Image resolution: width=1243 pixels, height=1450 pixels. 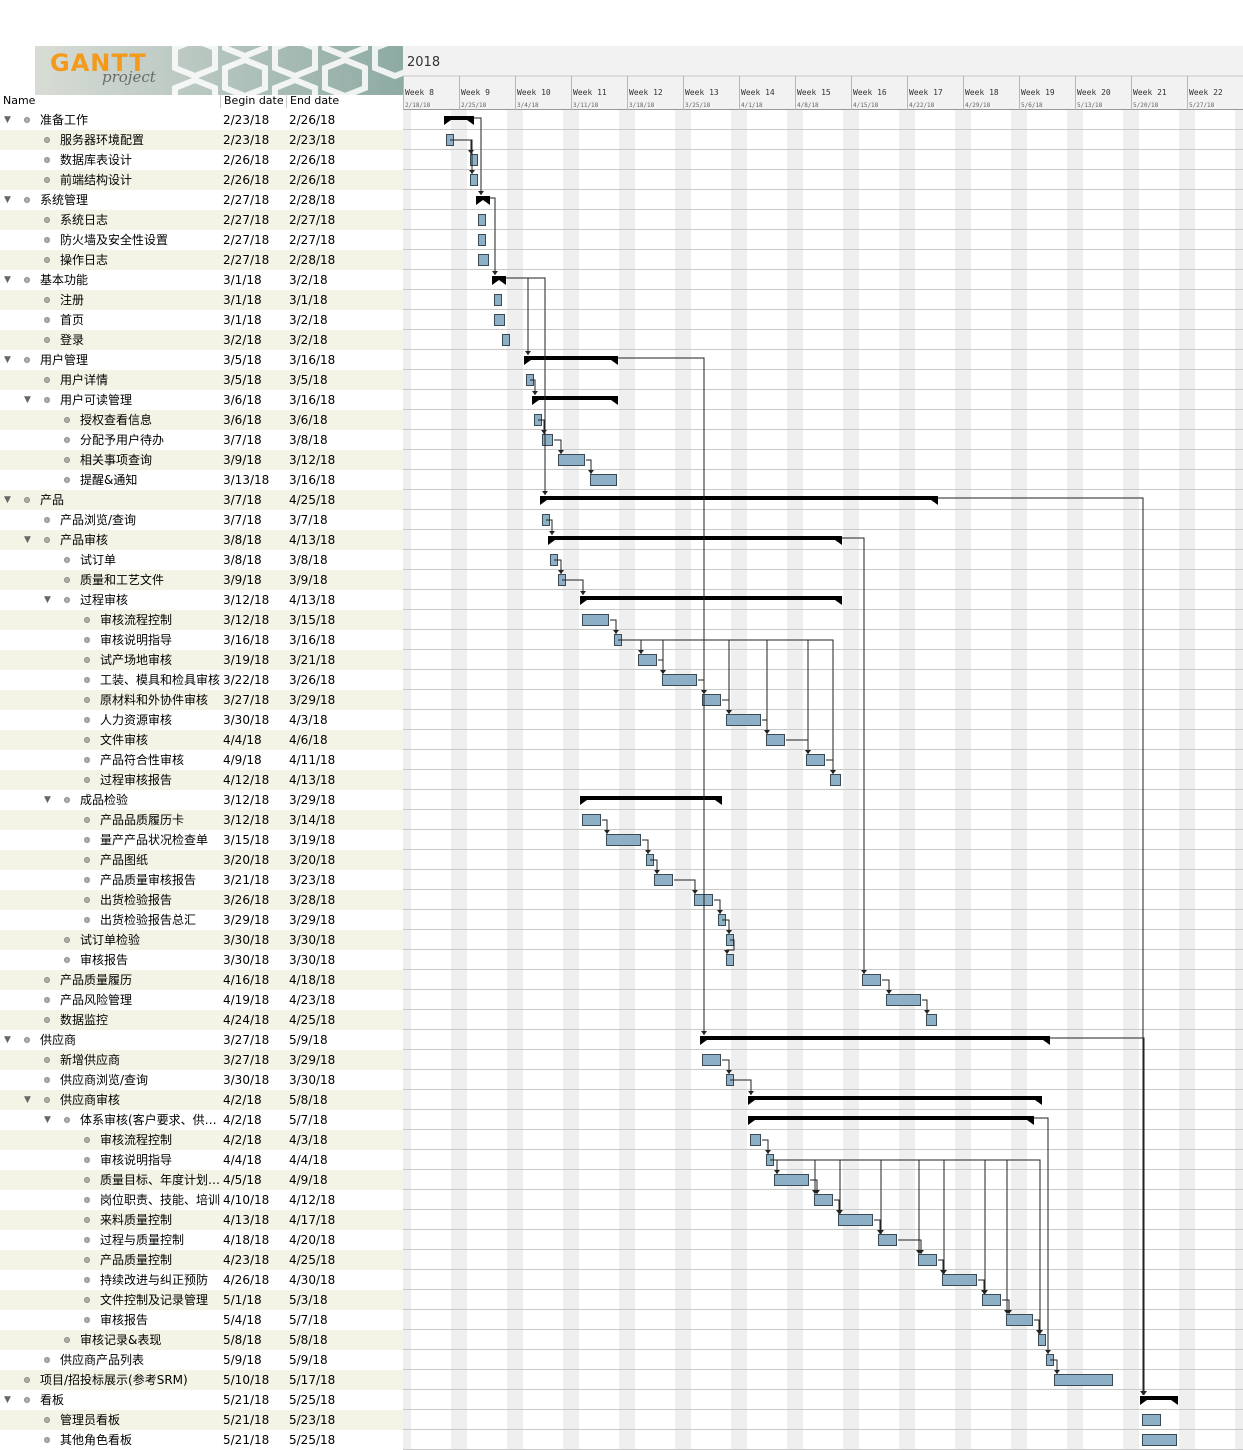 What do you see at coordinates (201, 1220) in the screenshot?
I see `task-row: 来料质量控制 4/13/18 4/17/18` at bounding box center [201, 1220].